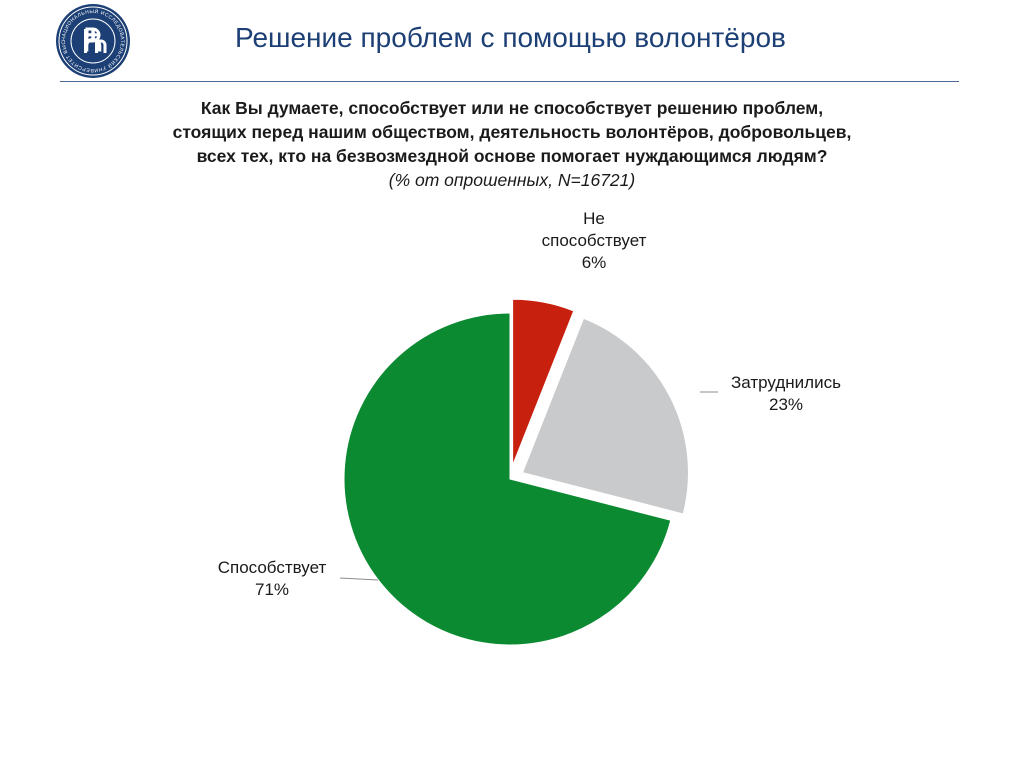  What do you see at coordinates (786, 393) in the screenshot?
I see `slice-label: Затруднились 23%` at bounding box center [786, 393].